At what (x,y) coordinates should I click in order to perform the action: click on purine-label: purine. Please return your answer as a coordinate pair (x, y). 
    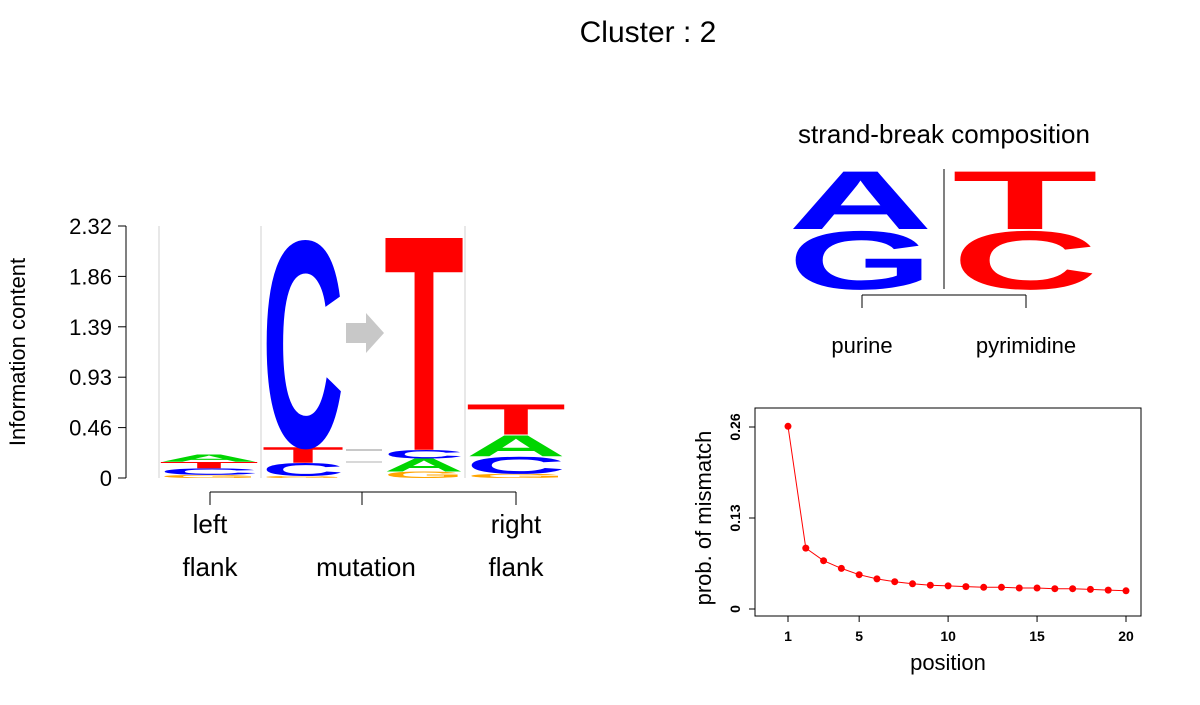
    Looking at the image, I should click on (861, 345).